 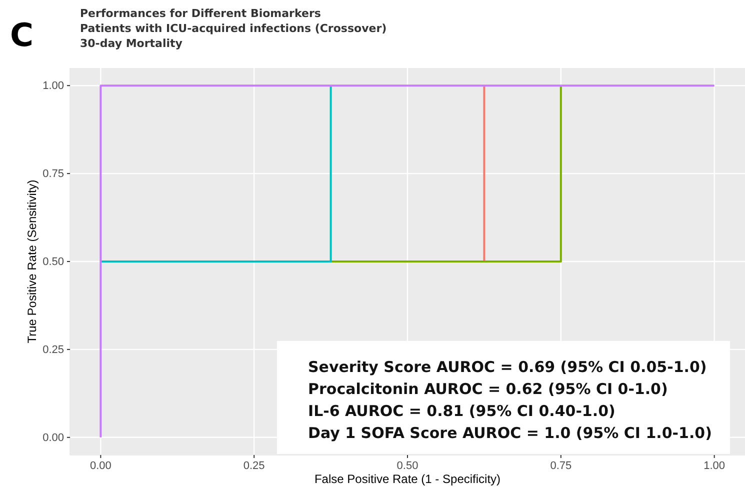 What do you see at coordinates (233, 36) in the screenshot?
I see `chart-subtitle: Patients with ICU-acquired infections (Crossover) 30-day Mortality` at bounding box center [233, 36].